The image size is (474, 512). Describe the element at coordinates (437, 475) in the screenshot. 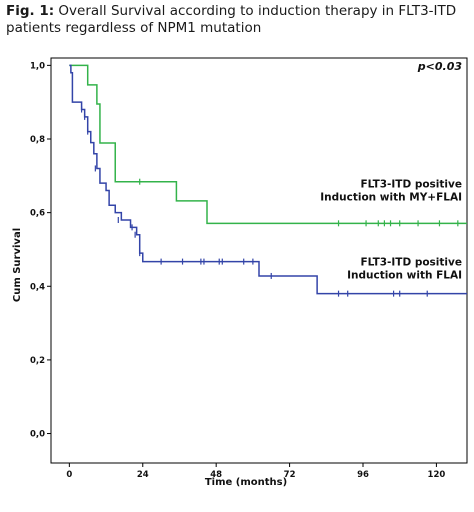

I see `x-tick-label: 120` at that location.